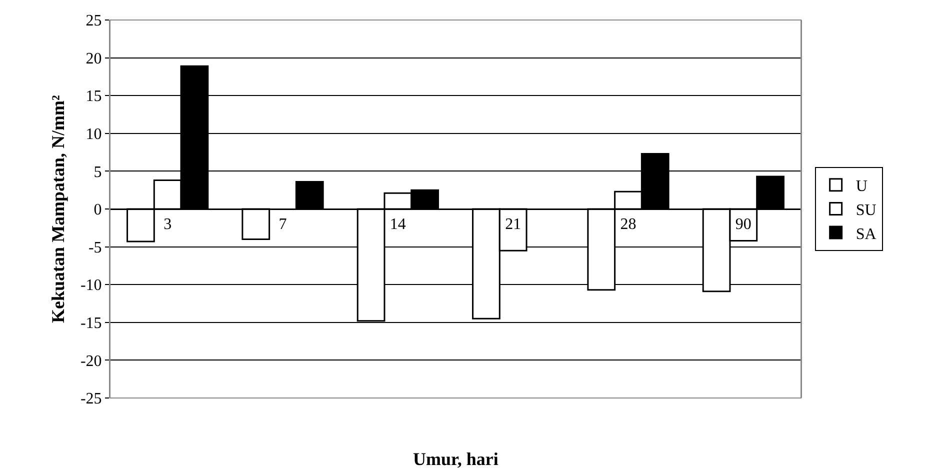 The height and width of the screenshot is (476, 951). I want to click on x-tick-label: 14, so click(398, 225).